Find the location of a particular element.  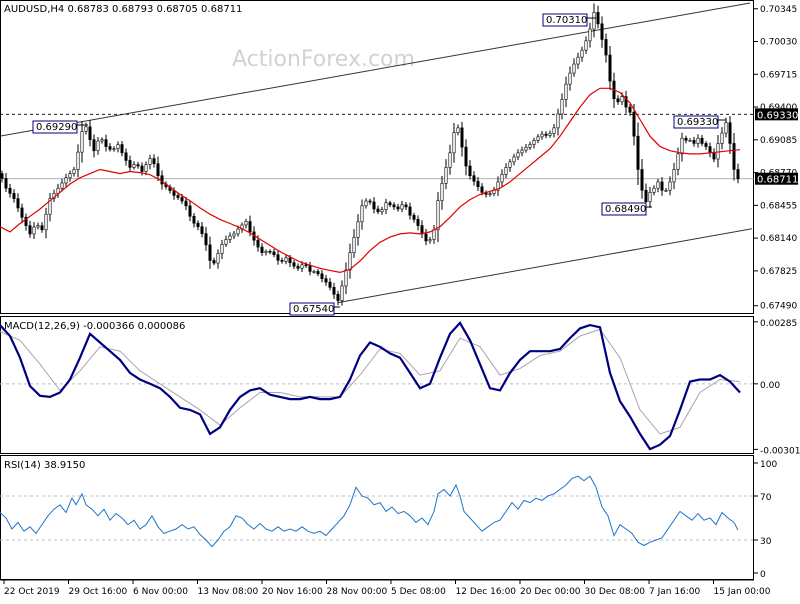

x-axis-tick-label: 7 Jan 16:00 is located at coordinates (675, 592).